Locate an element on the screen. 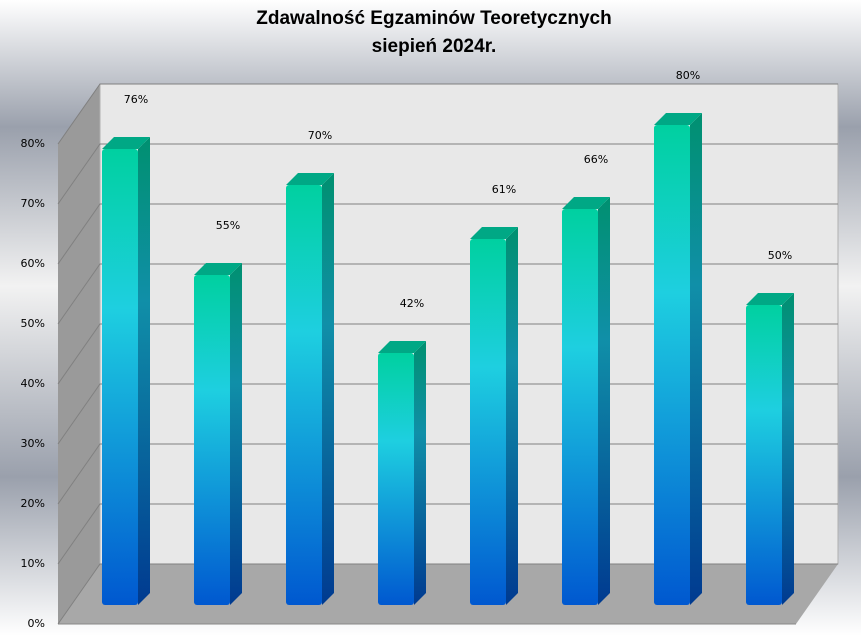 The width and height of the screenshot is (861, 636). value-label: 76% is located at coordinates (136, 99).